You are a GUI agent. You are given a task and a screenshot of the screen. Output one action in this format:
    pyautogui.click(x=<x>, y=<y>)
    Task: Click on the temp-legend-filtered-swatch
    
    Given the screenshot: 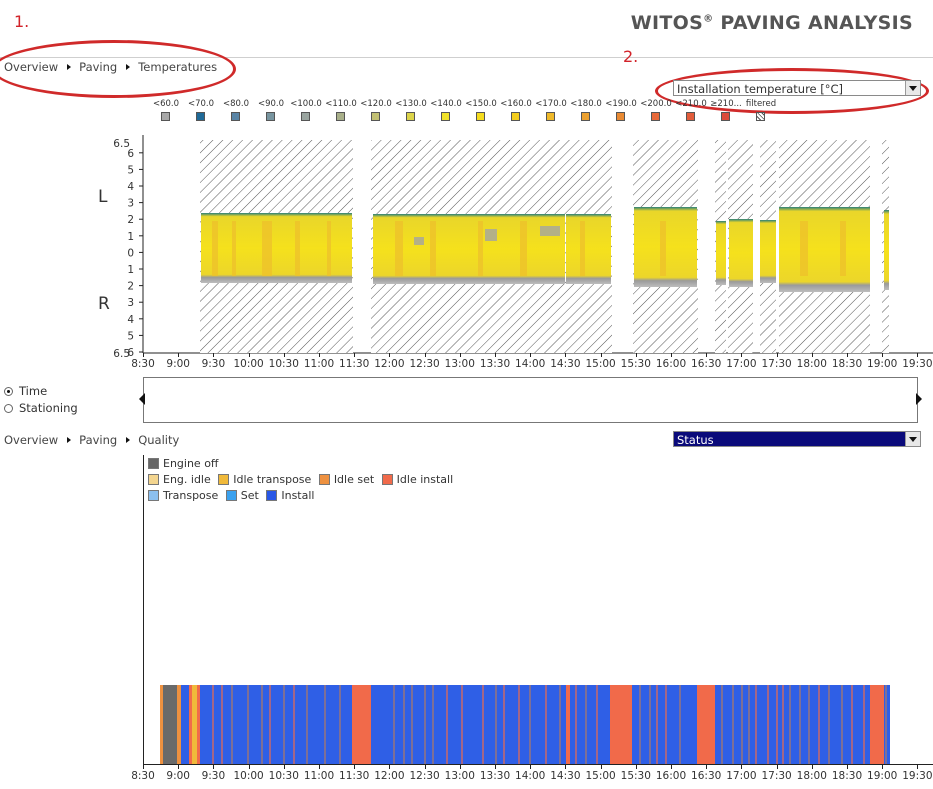 What is the action you would take?
    pyautogui.click(x=760, y=116)
    